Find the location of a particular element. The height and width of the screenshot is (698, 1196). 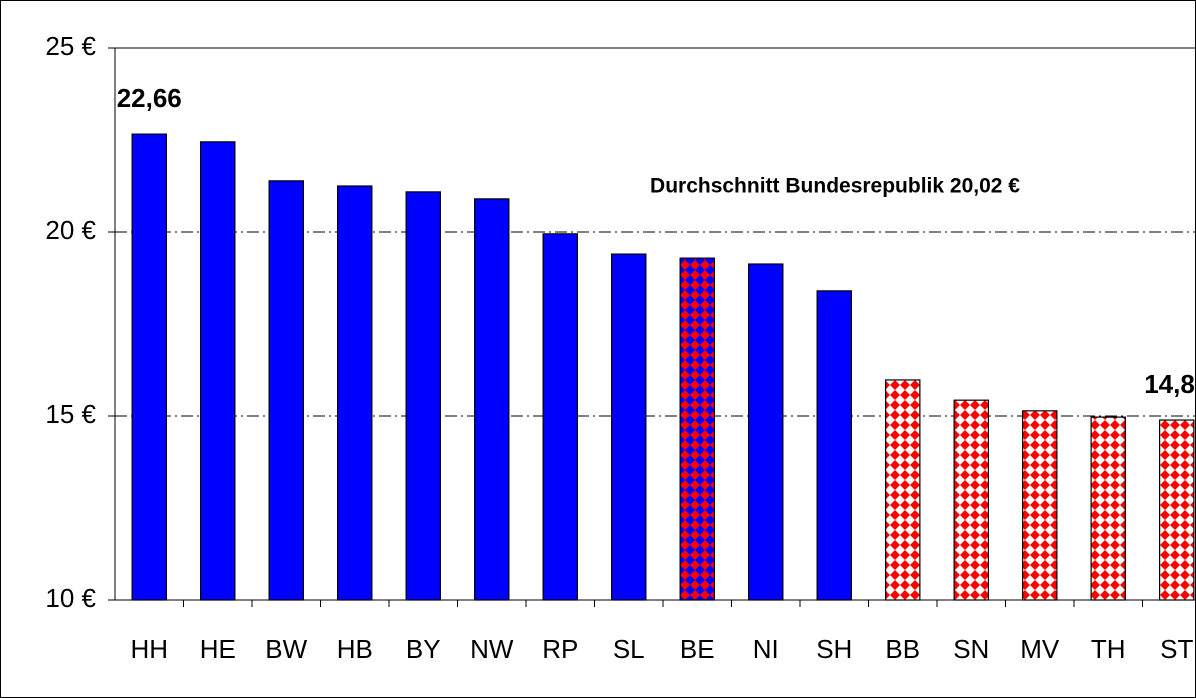

y-tick-label: 10 € is located at coordinates (70, 598).